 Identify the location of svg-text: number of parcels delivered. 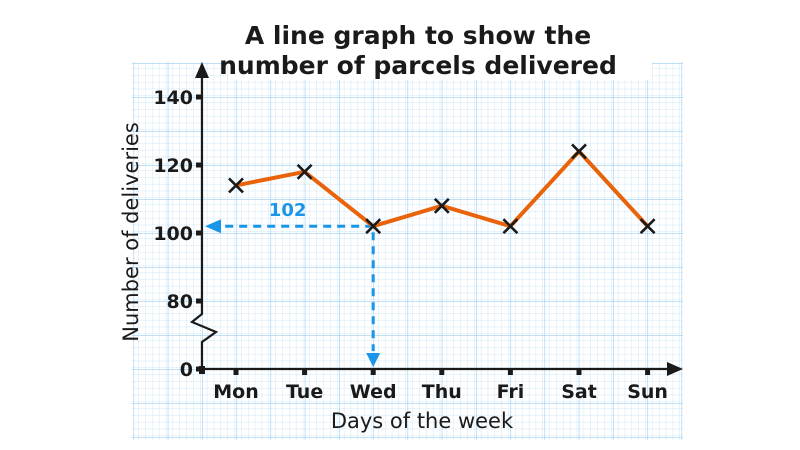
(418, 65).